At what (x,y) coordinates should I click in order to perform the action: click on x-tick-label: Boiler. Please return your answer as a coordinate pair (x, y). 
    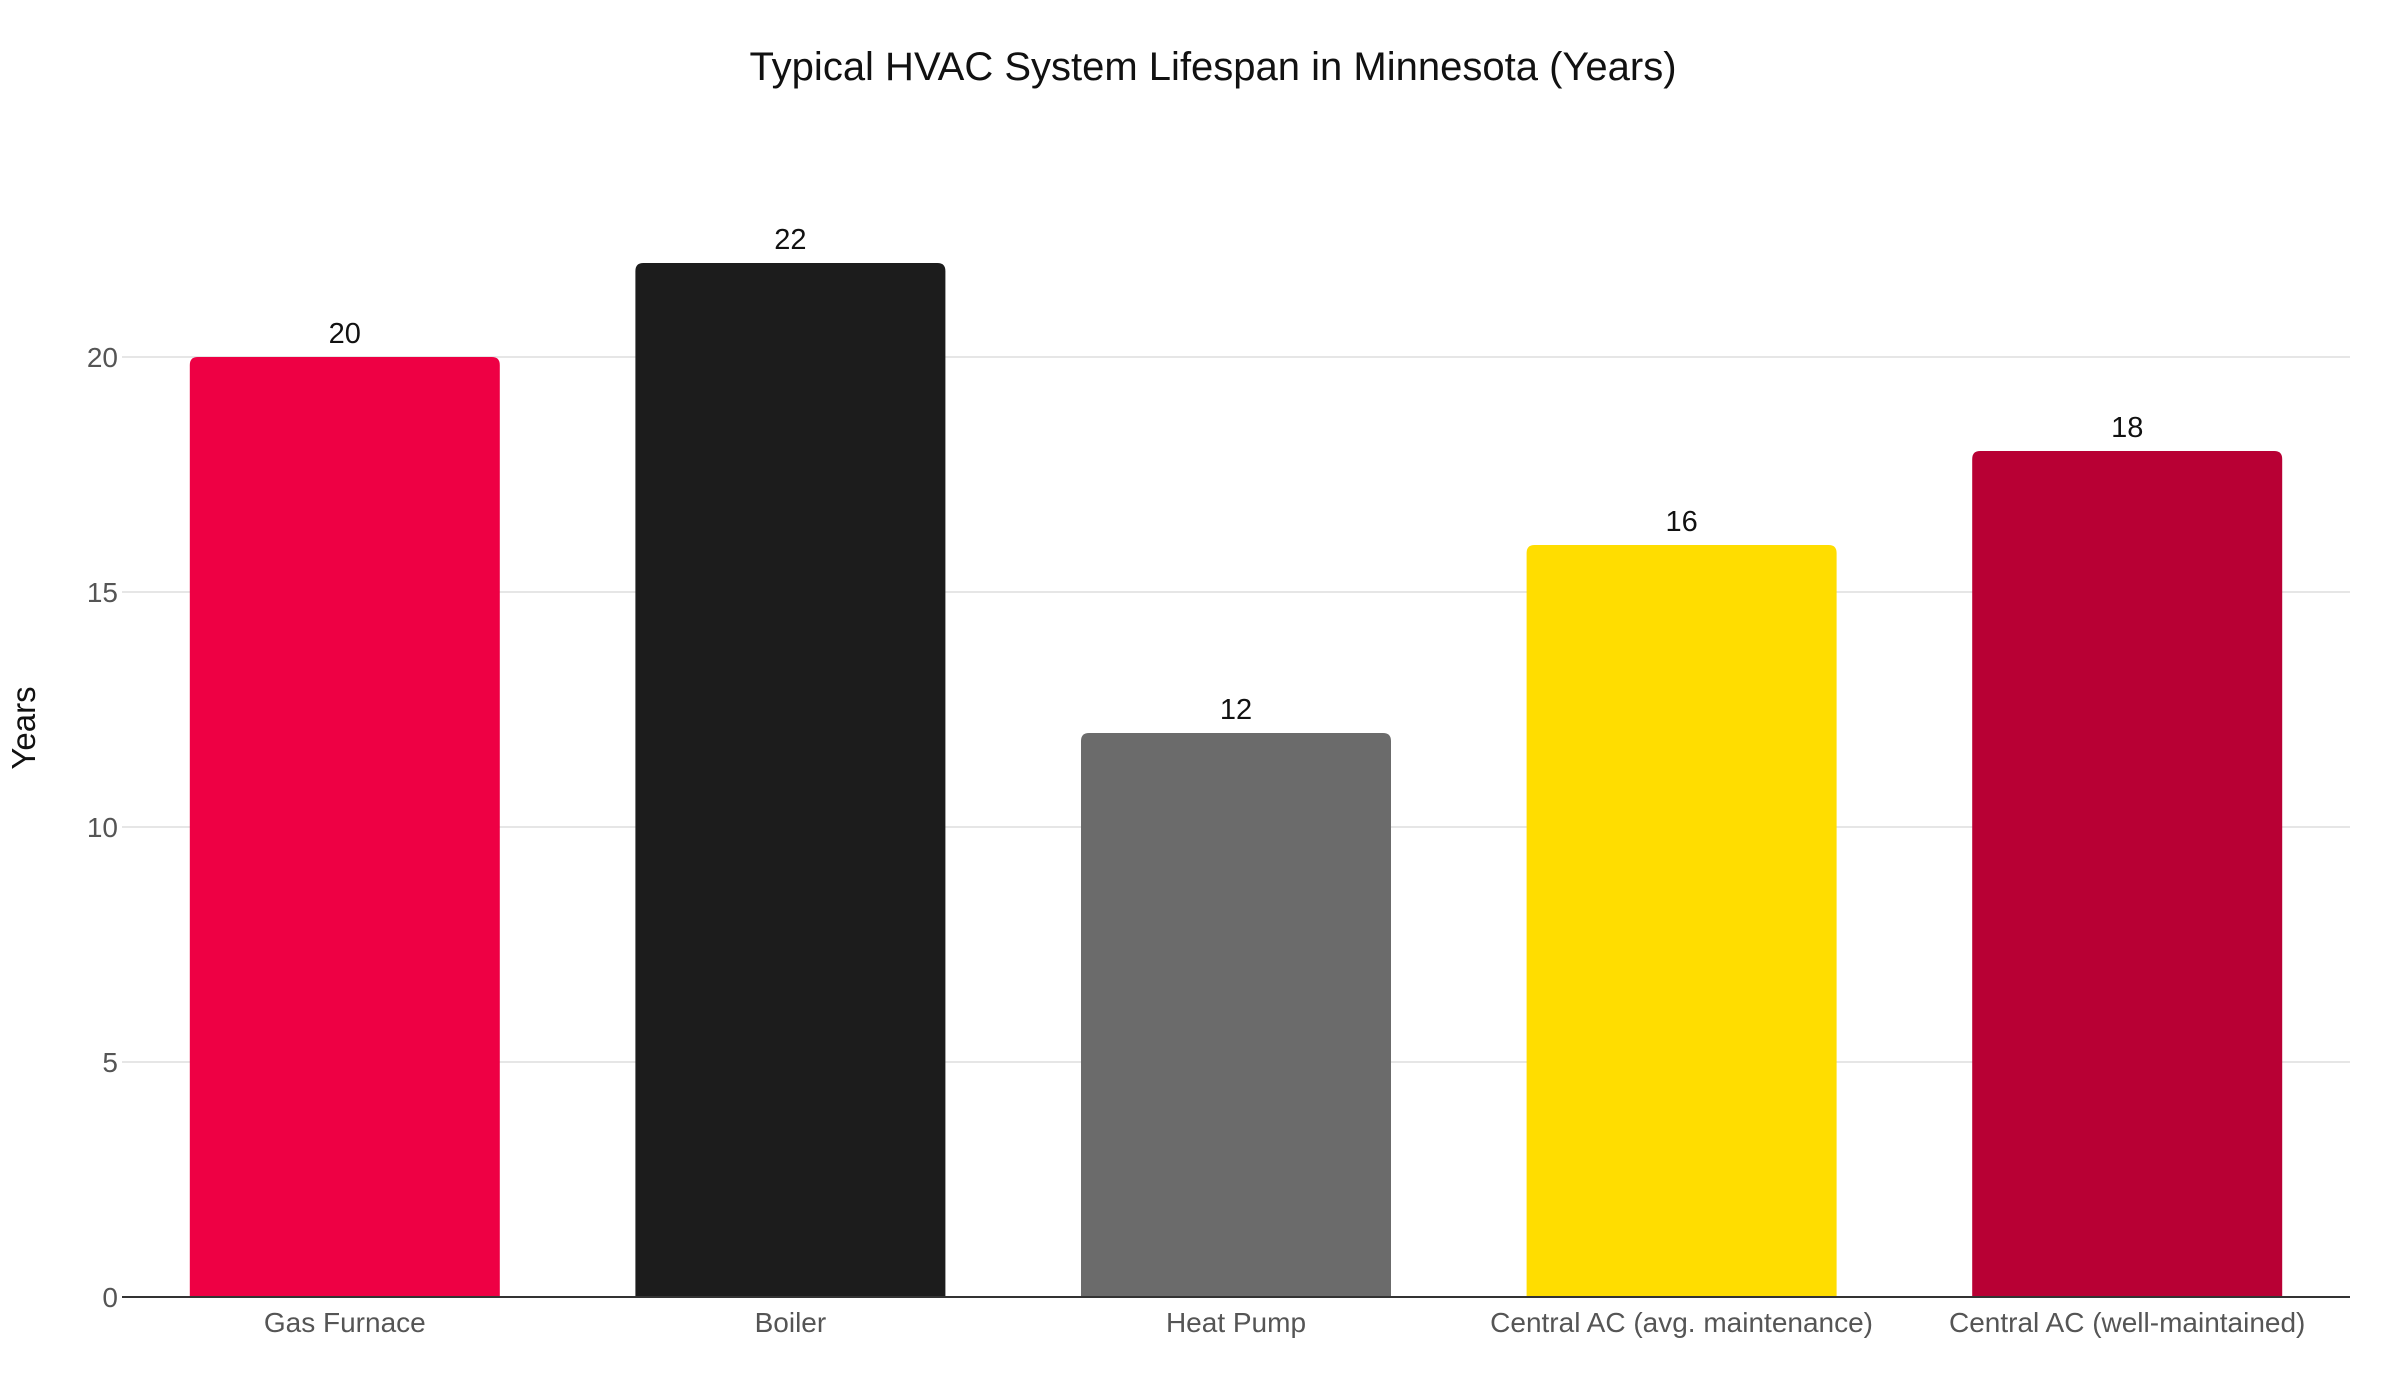
    Looking at the image, I should click on (791, 1322).